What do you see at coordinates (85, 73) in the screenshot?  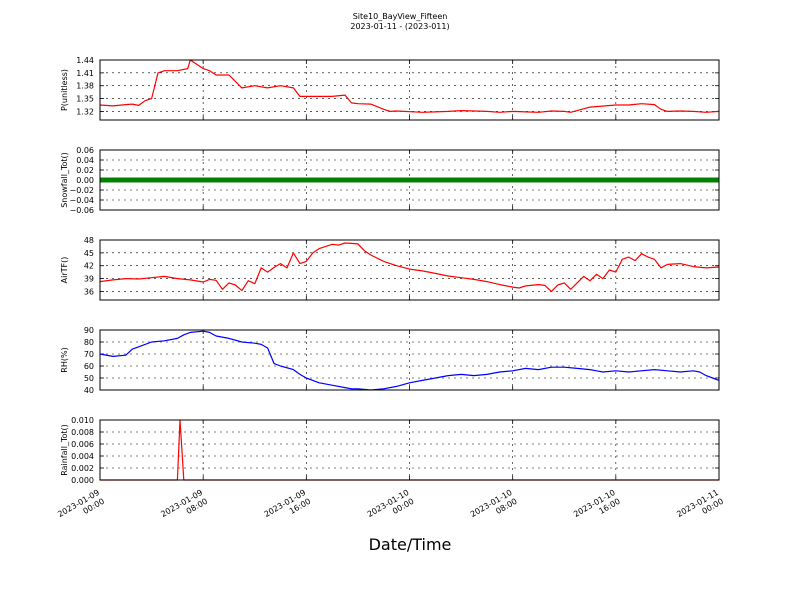 I see `y-tick-label: 1.41` at bounding box center [85, 73].